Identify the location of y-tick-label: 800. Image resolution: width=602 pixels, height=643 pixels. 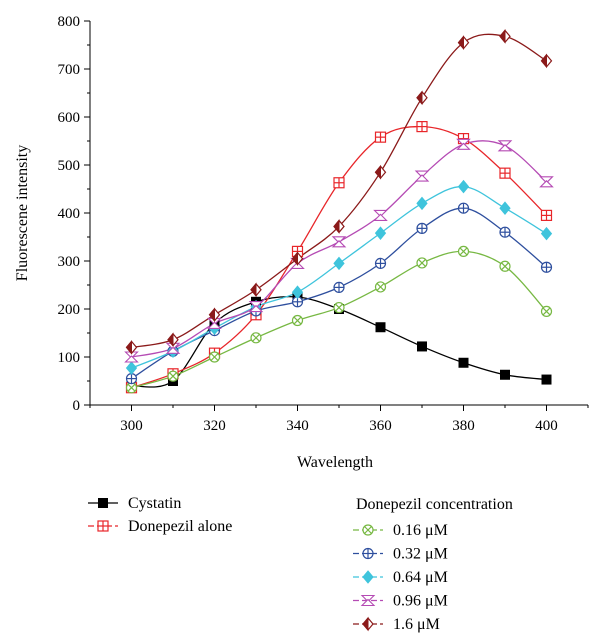
(69, 22).